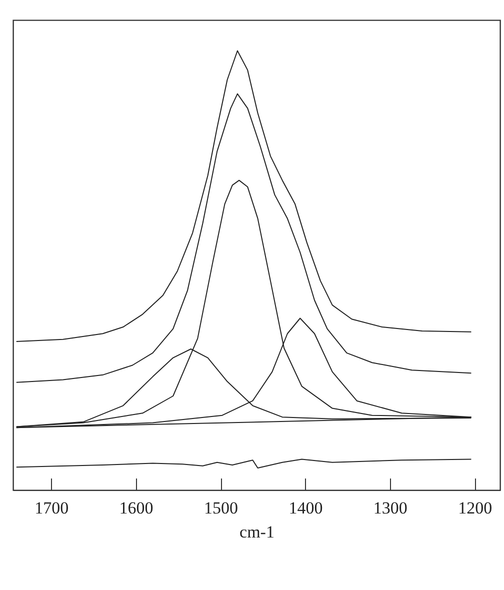  I want to click on x-tick-label: 1300, so click(390, 508).